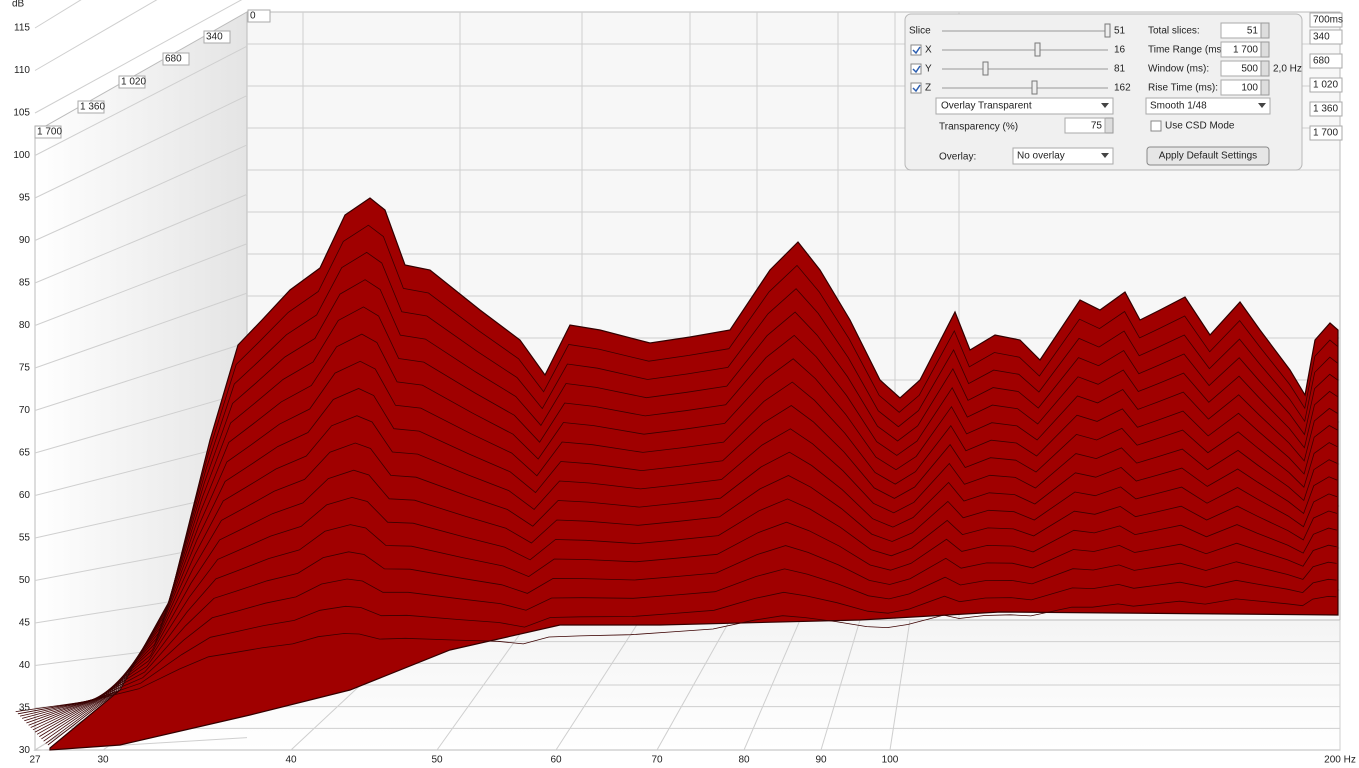  I want to click on x-tick-label: 60, so click(556, 760).